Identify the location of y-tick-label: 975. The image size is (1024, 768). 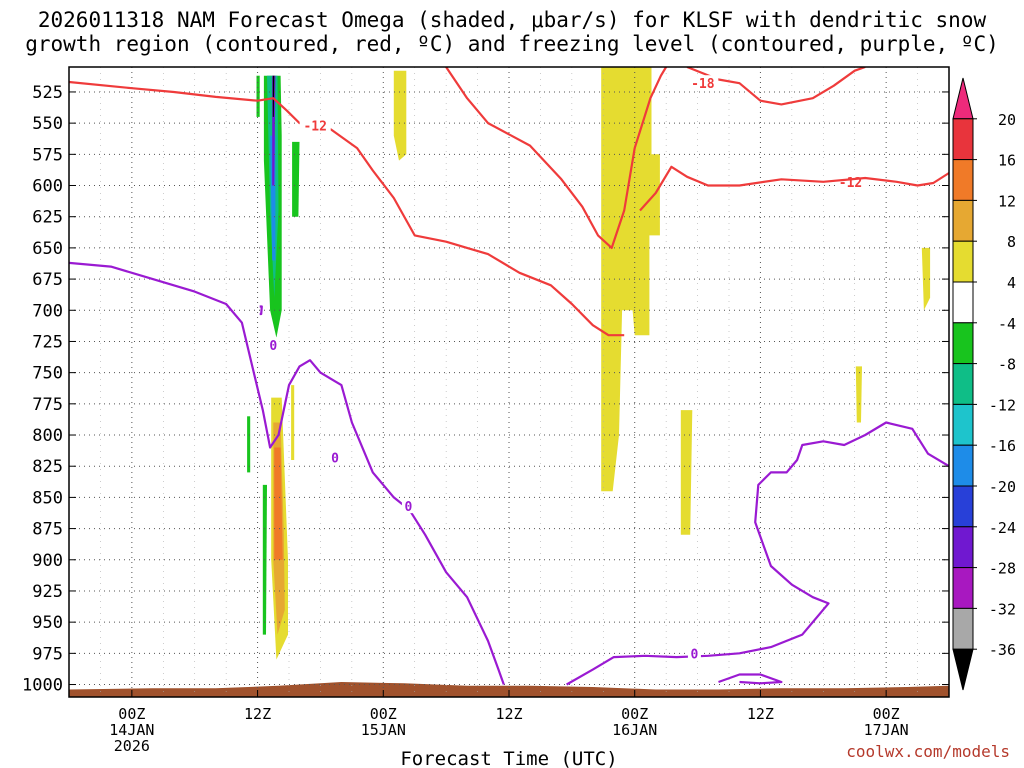
(47, 654).